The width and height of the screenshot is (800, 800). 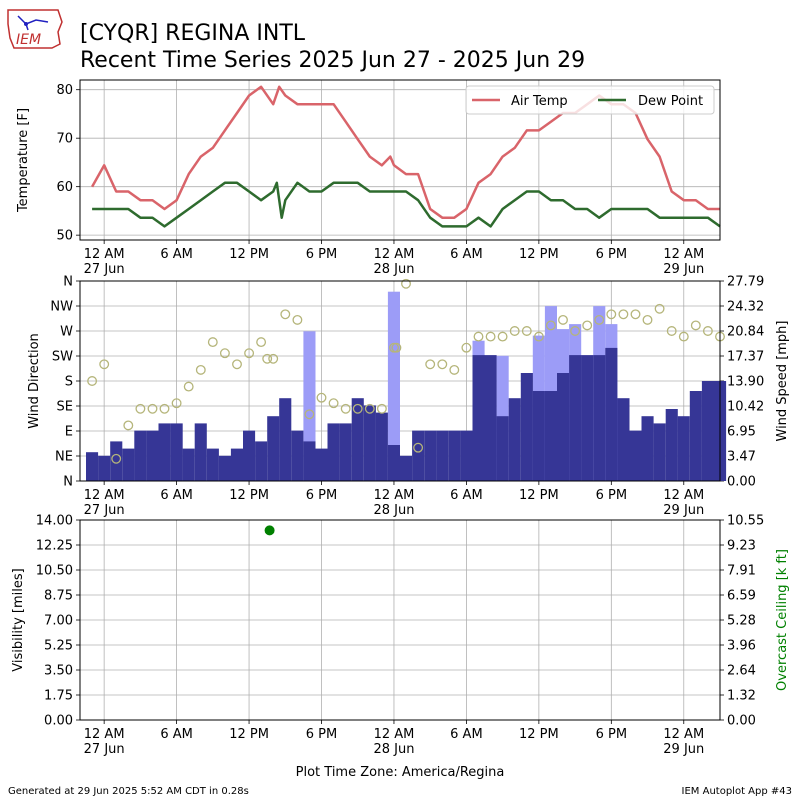 I want to click on y-axis-label-right: Wind Speed [mph], so click(x=782, y=381).